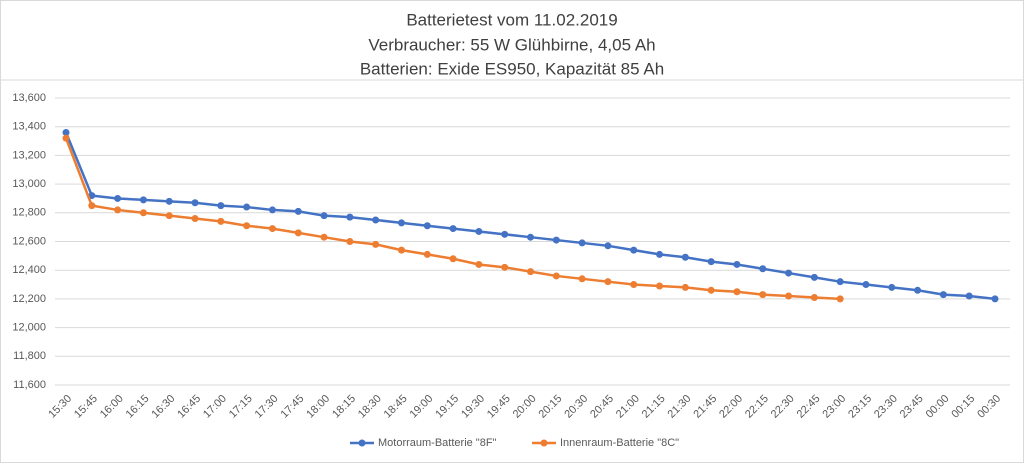  I want to click on chart-title: Batterietest vom 11.02.2019, so click(511, 19).